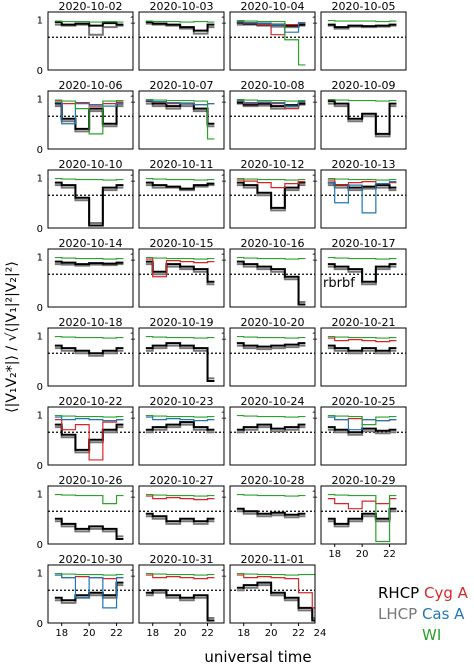 This screenshot has width=474, height=669. What do you see at coordinates (443, 614) in the screenshot?
I see `legend-cas: Cas A` at bounding box center [443, 614].